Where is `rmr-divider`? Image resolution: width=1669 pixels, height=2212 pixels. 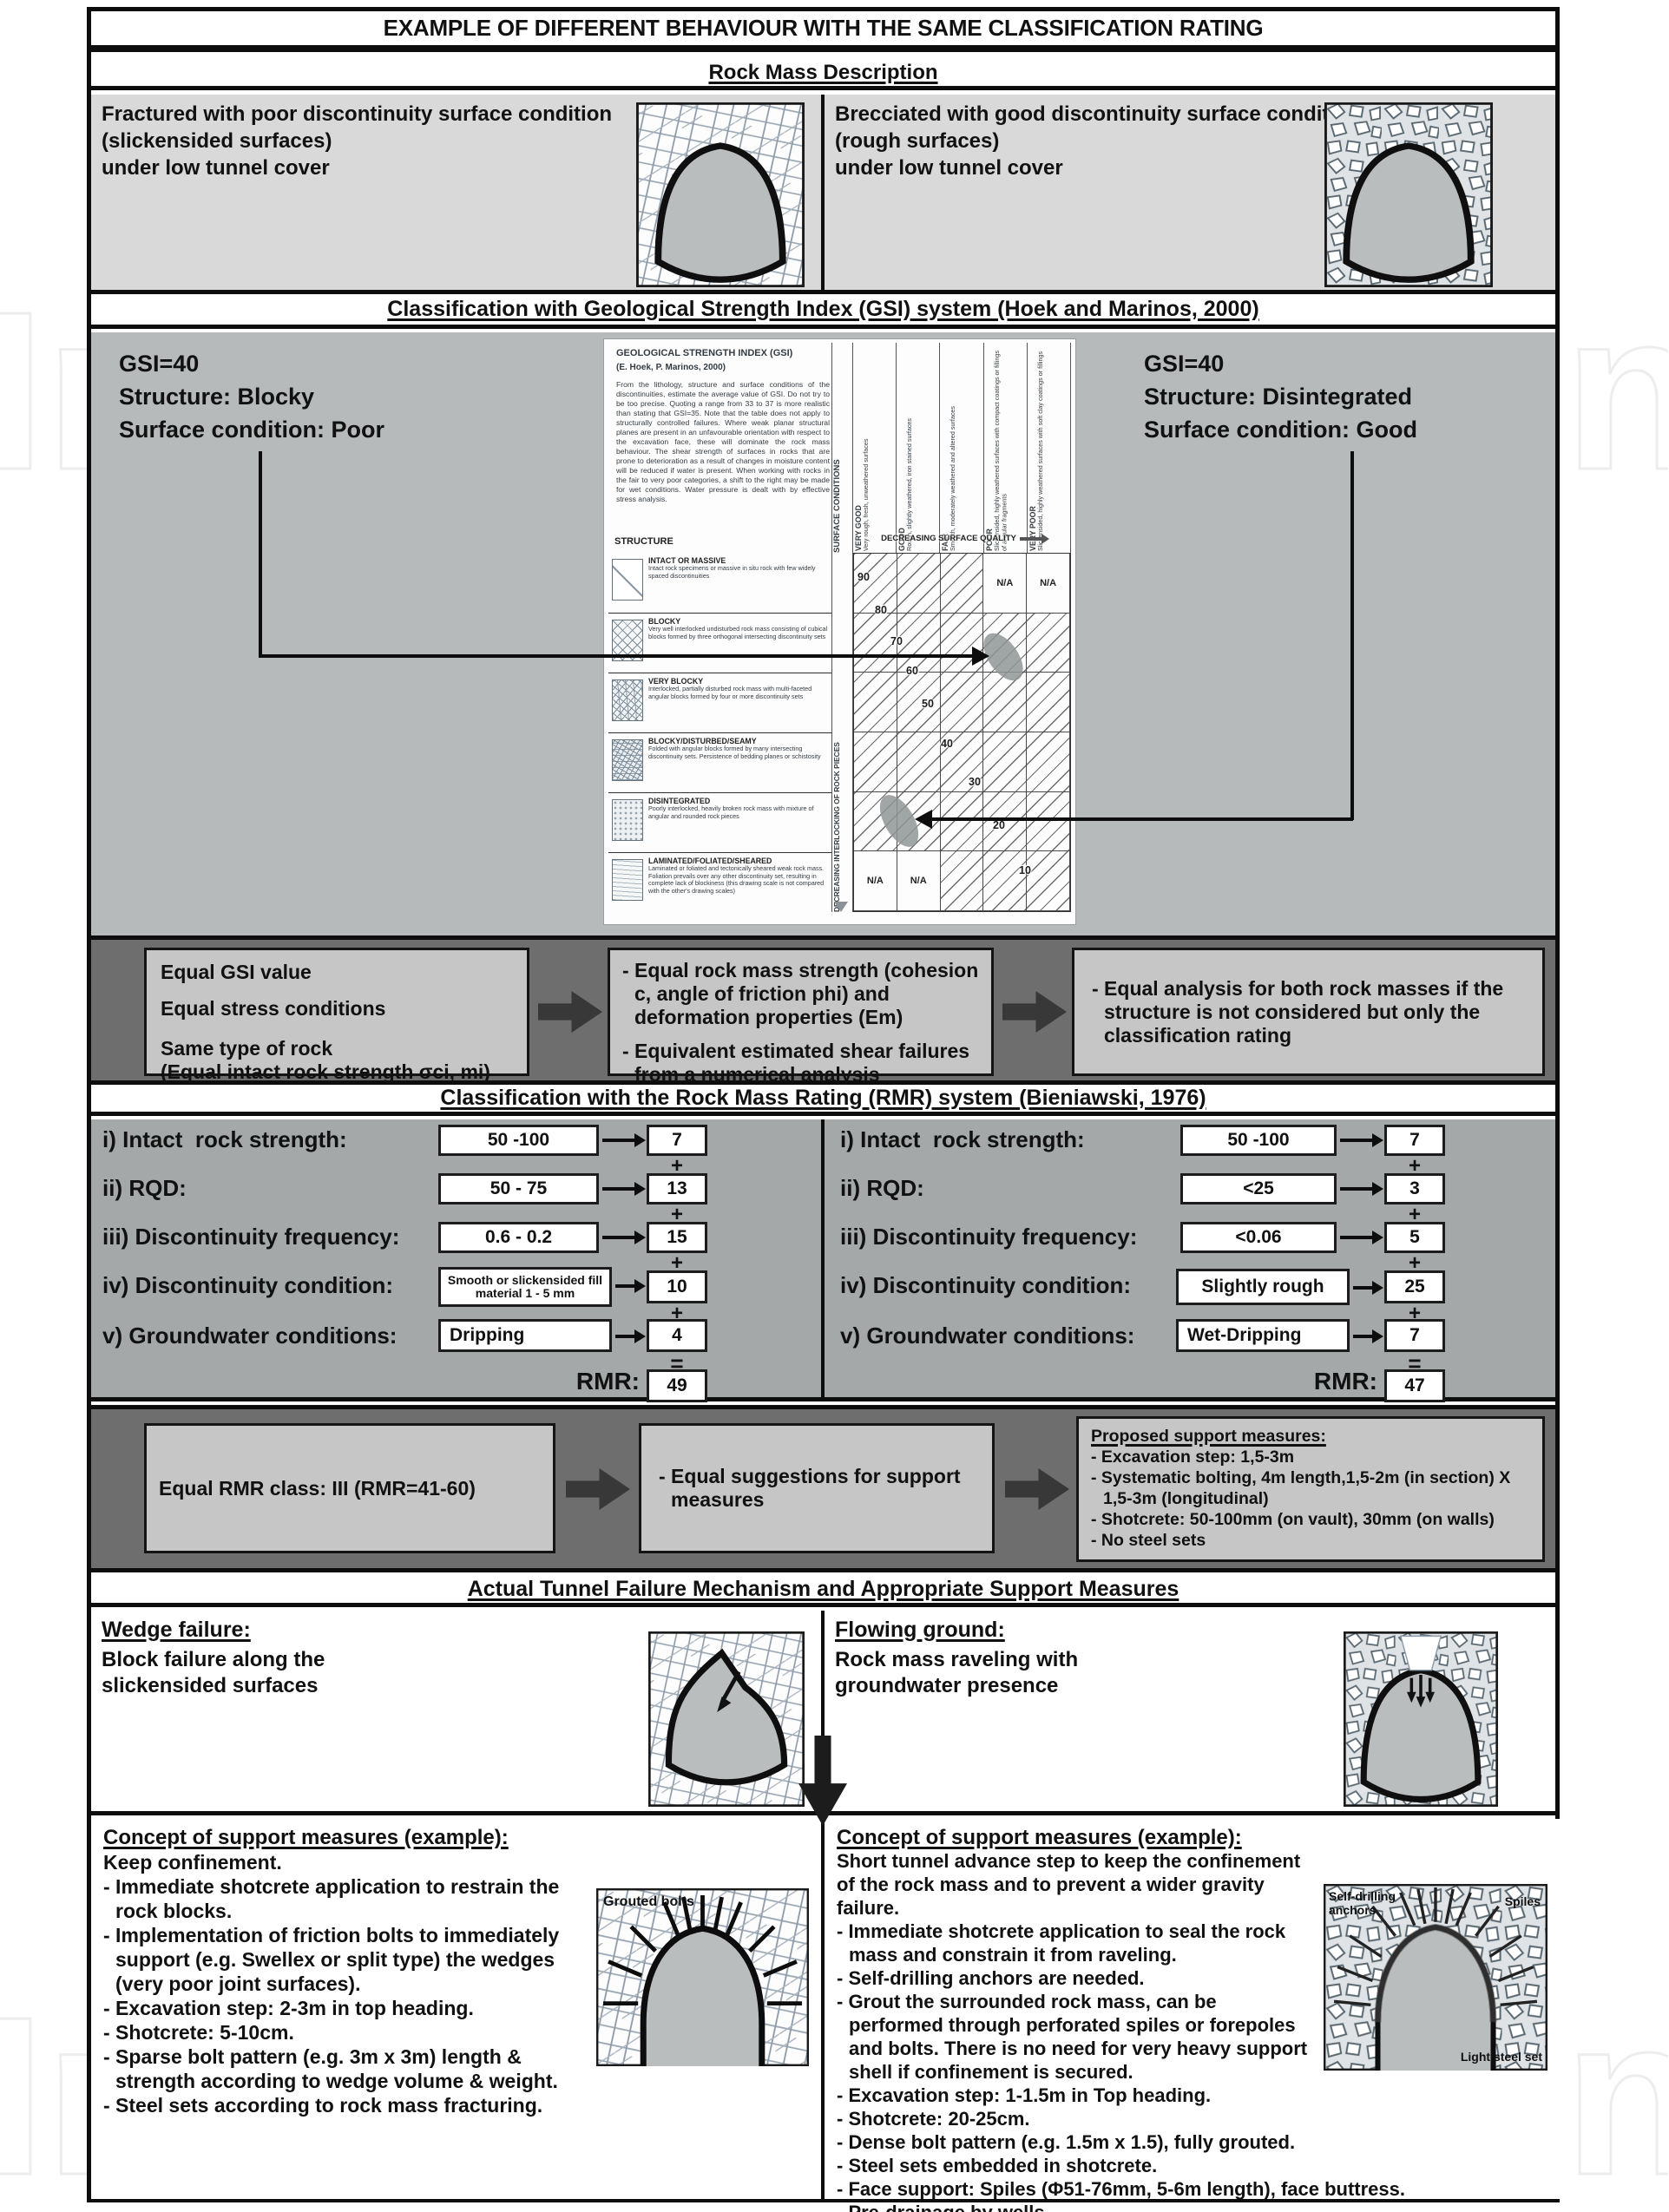 rmr-divider is located at coordinates (823, 1260).